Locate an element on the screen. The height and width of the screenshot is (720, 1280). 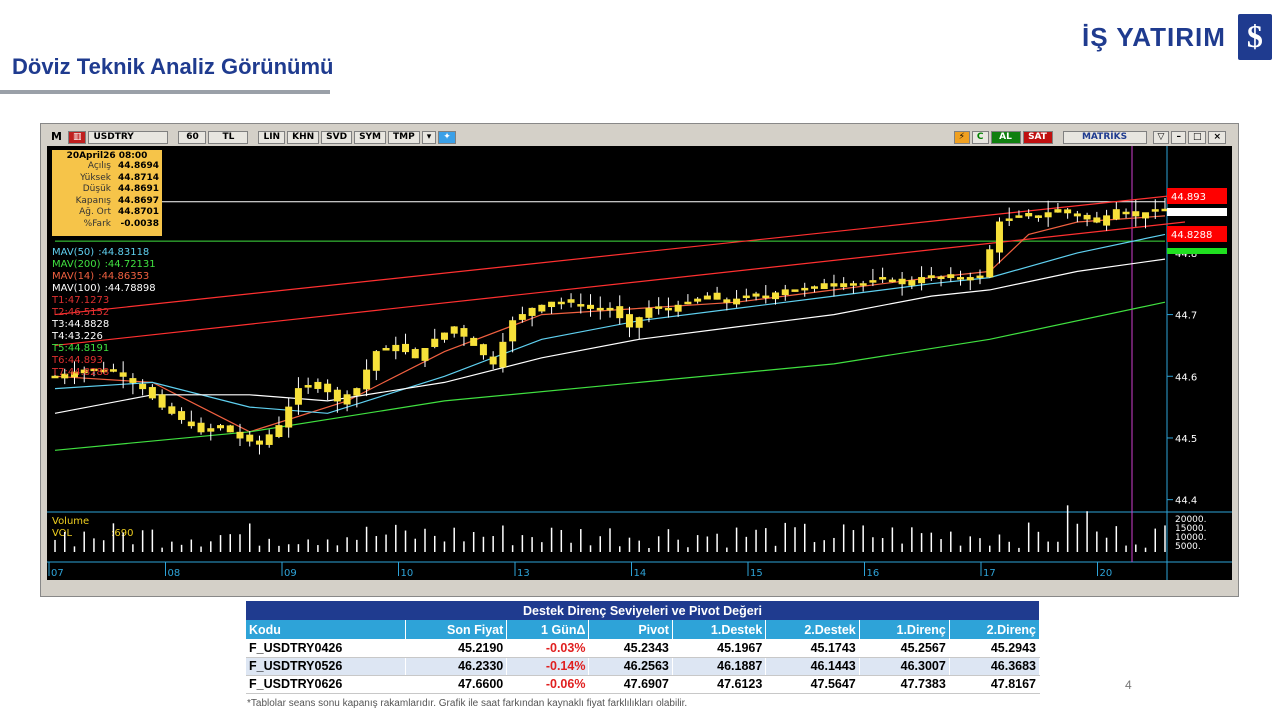
khn-button: KHN is located at coordinates (303, 137).